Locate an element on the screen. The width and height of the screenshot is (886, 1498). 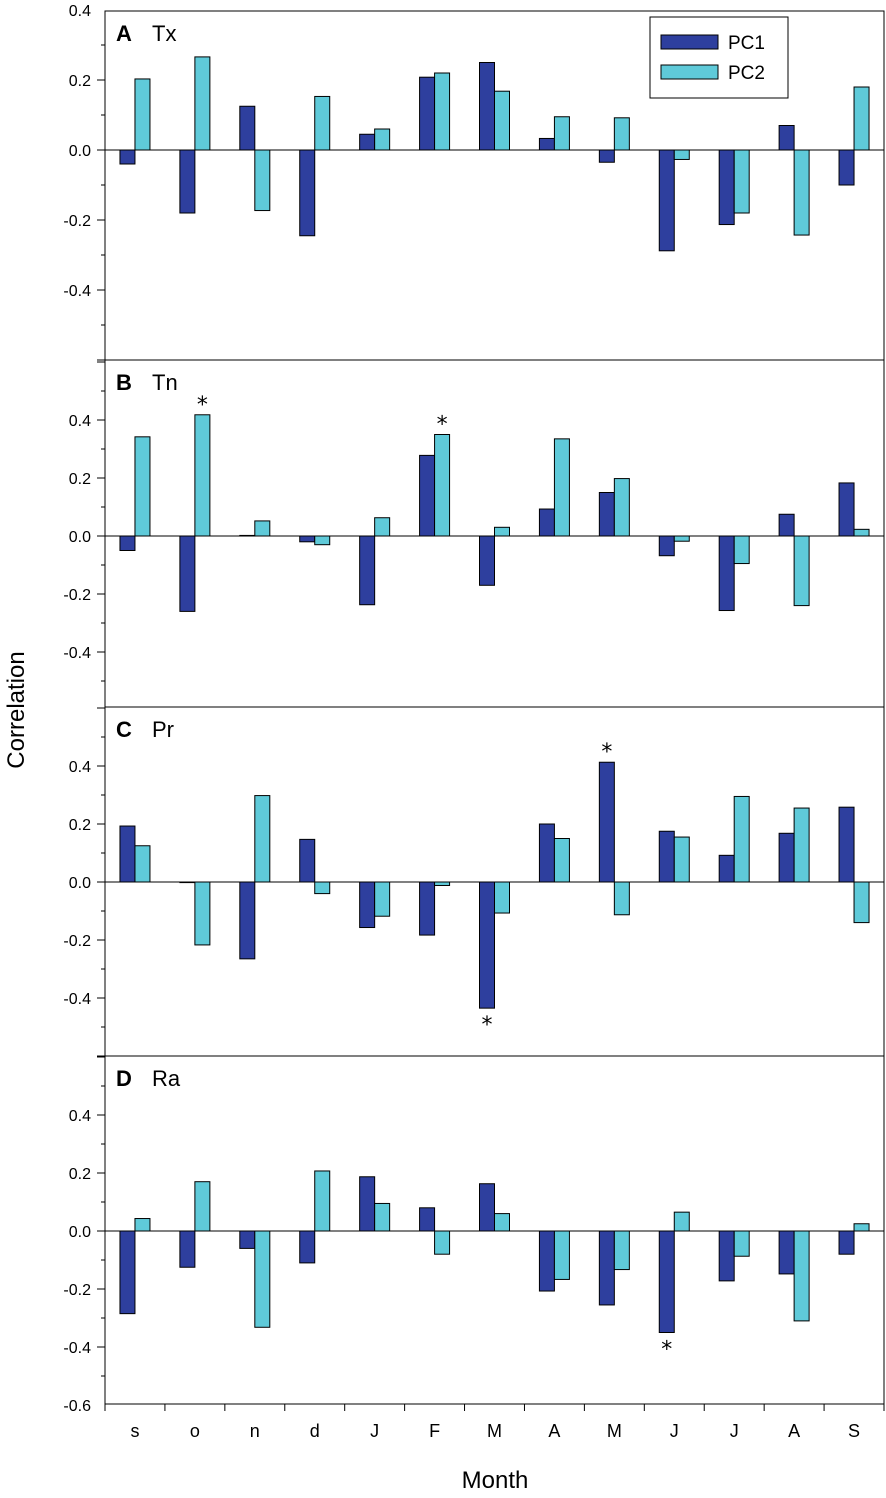
panel-letter: B is located at coordinates (124, 382).